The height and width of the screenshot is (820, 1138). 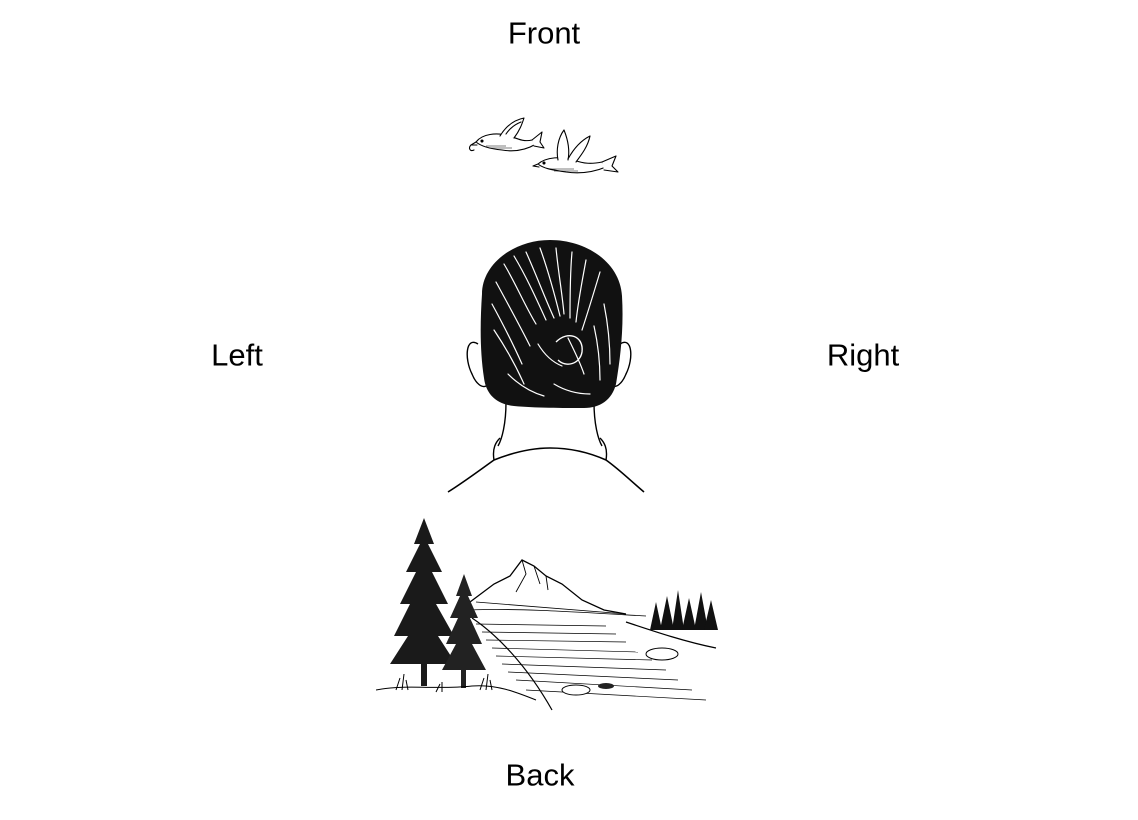 I want to click on front-label: Front, so click(x=544, y=33).